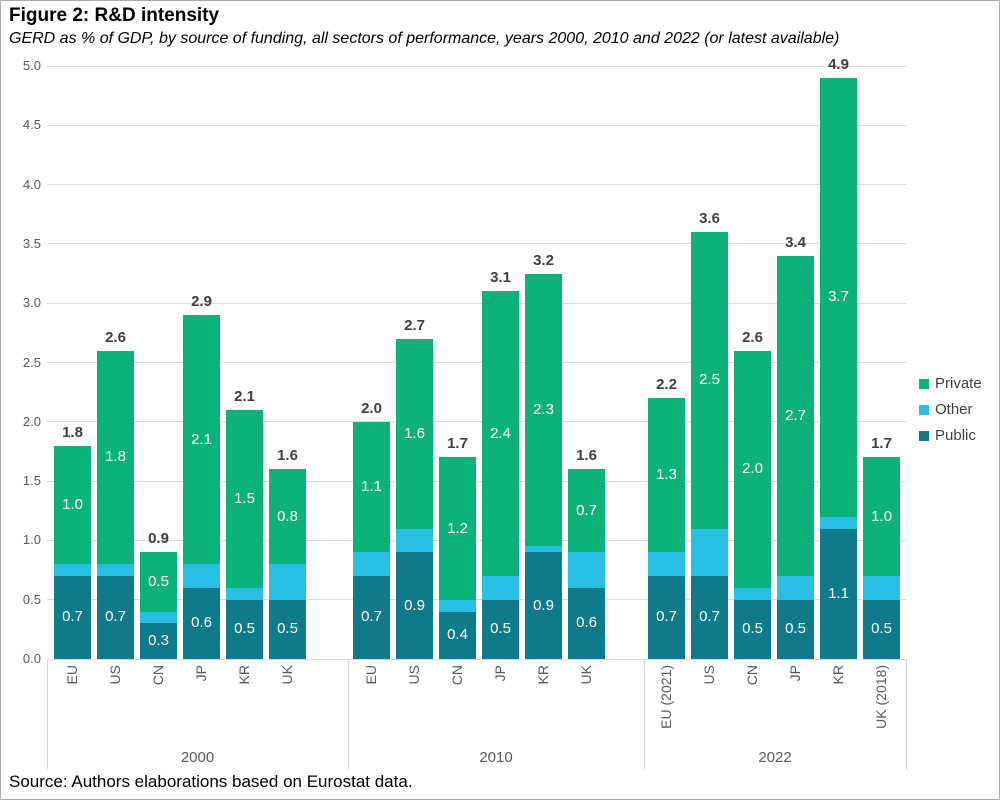 The width and height of the screenshot is (1000, 800). What do you see at coordinates (115, 337) in the screenshot?
I see `bar-total-label: 2.6` at bounding box center [115, 337].